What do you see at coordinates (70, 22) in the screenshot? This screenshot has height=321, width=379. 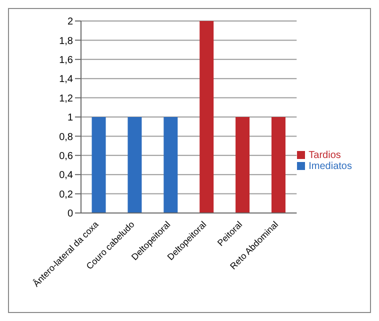 I see `y-tick-label: 2` at bounding box center [70, 22].